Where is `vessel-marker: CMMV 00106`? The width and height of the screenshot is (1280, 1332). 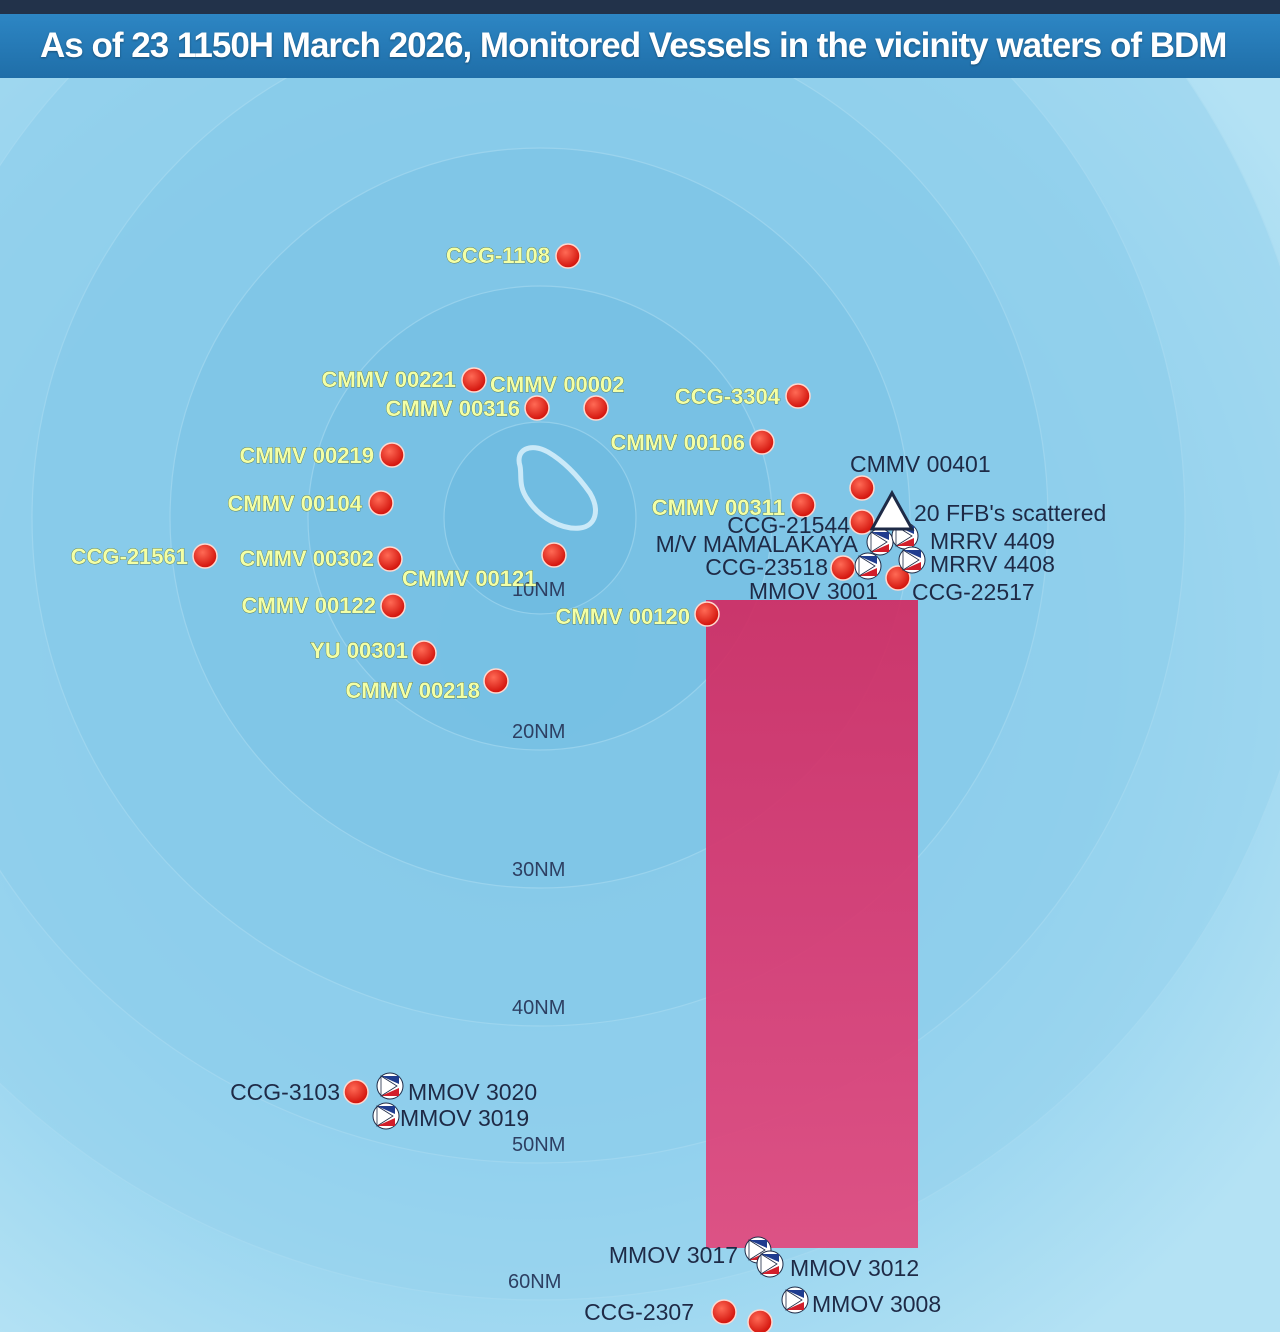 vessel-marker: CMMV 00106 is located at coordinates (692, 442).